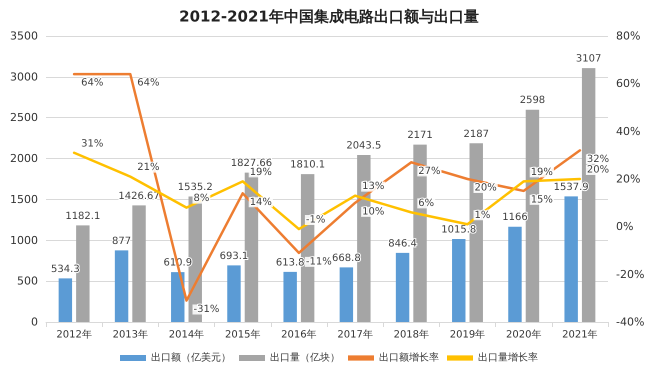 This screenshot has width=658, height=370. I want to click on y-tick-label: 3000, so click(24, 77).